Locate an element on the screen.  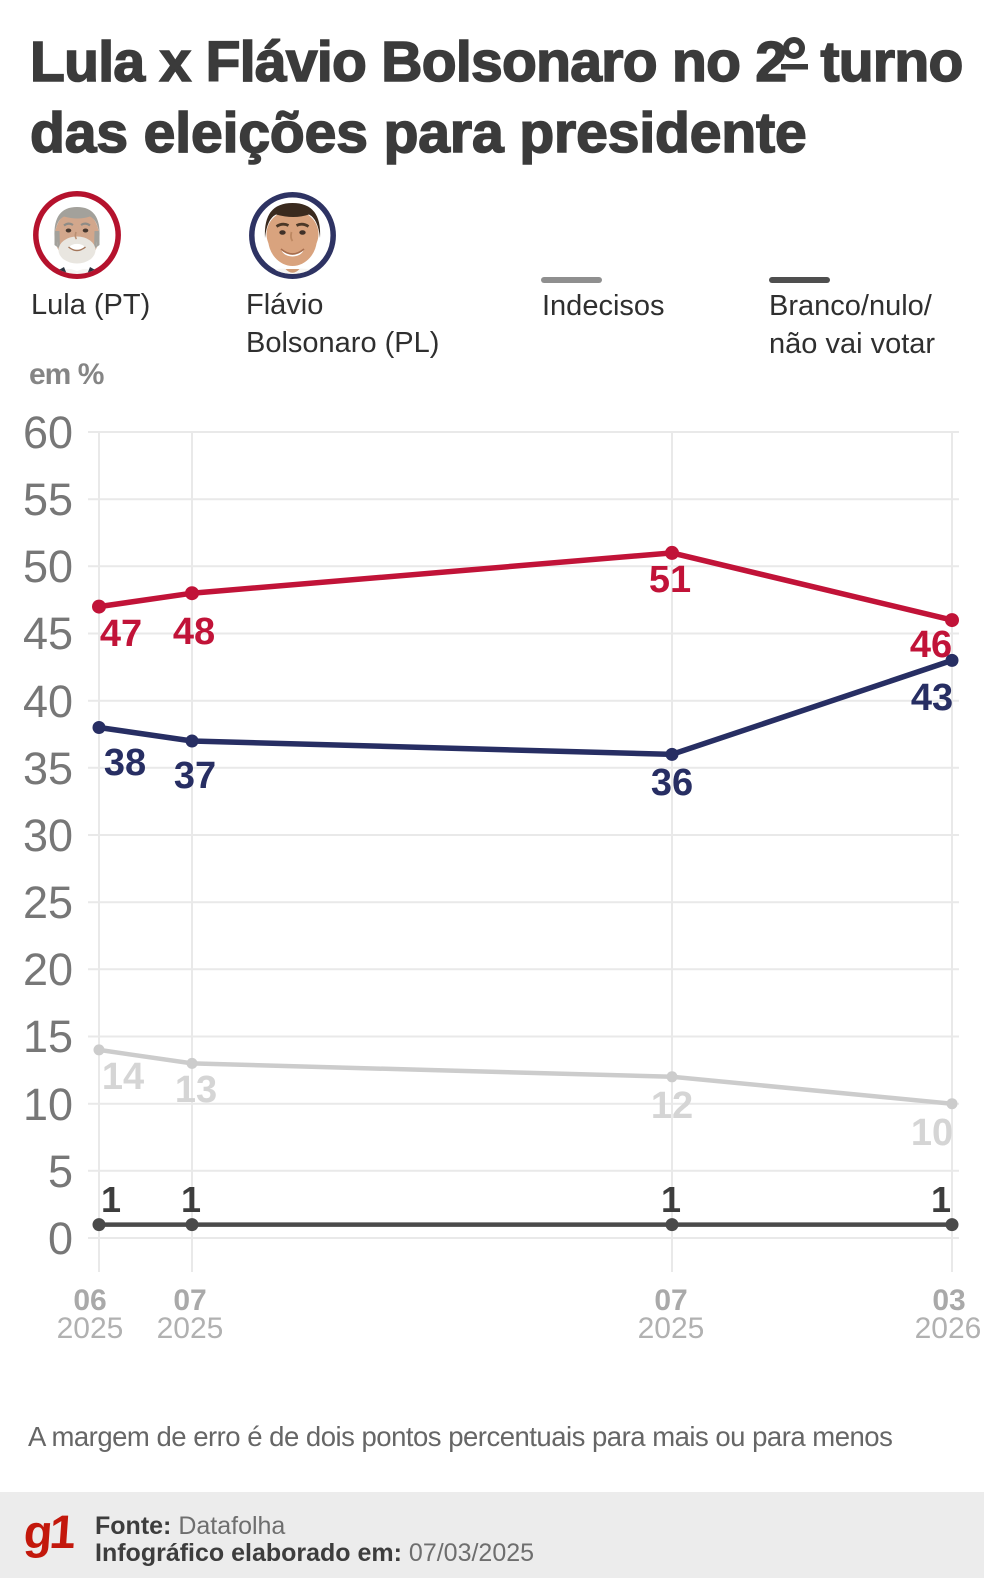
svg-text: 2026 is located at coordinates (948, 1328).